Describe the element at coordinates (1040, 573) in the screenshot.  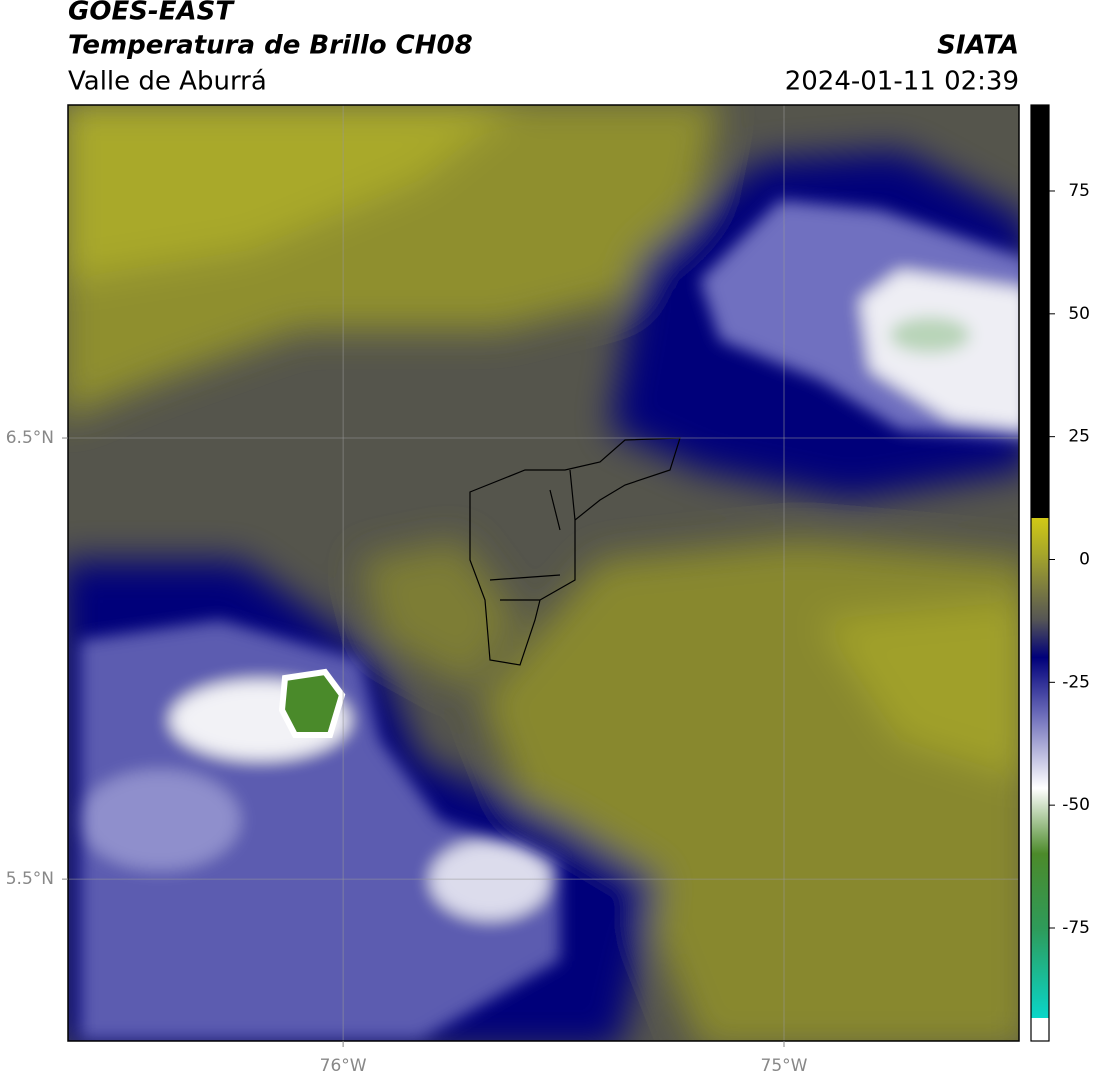
I see `colorbar-frame` at that location.